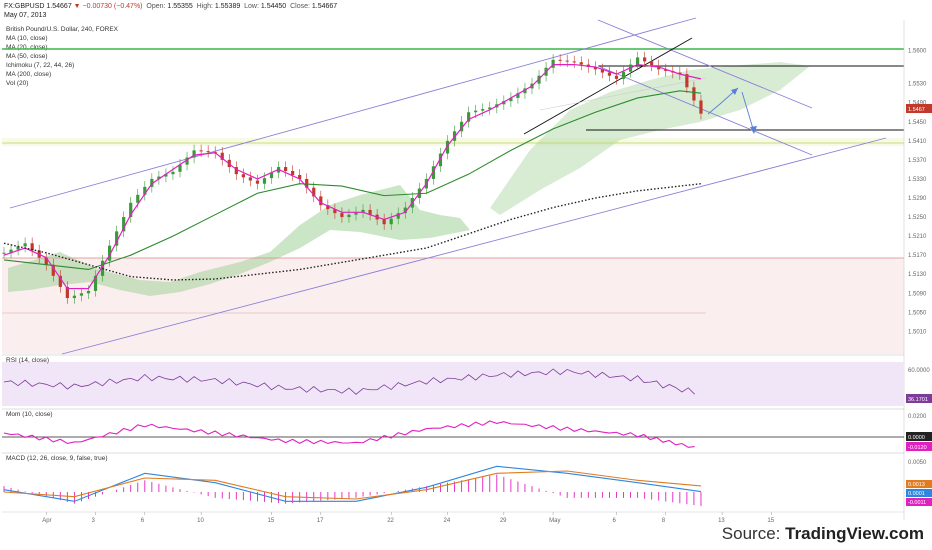 This screenshot has height=550, width=932. Describe the element at coordinates (917, 180) in the screenshot. I see `y-tick-label: 1.5330` at that location.